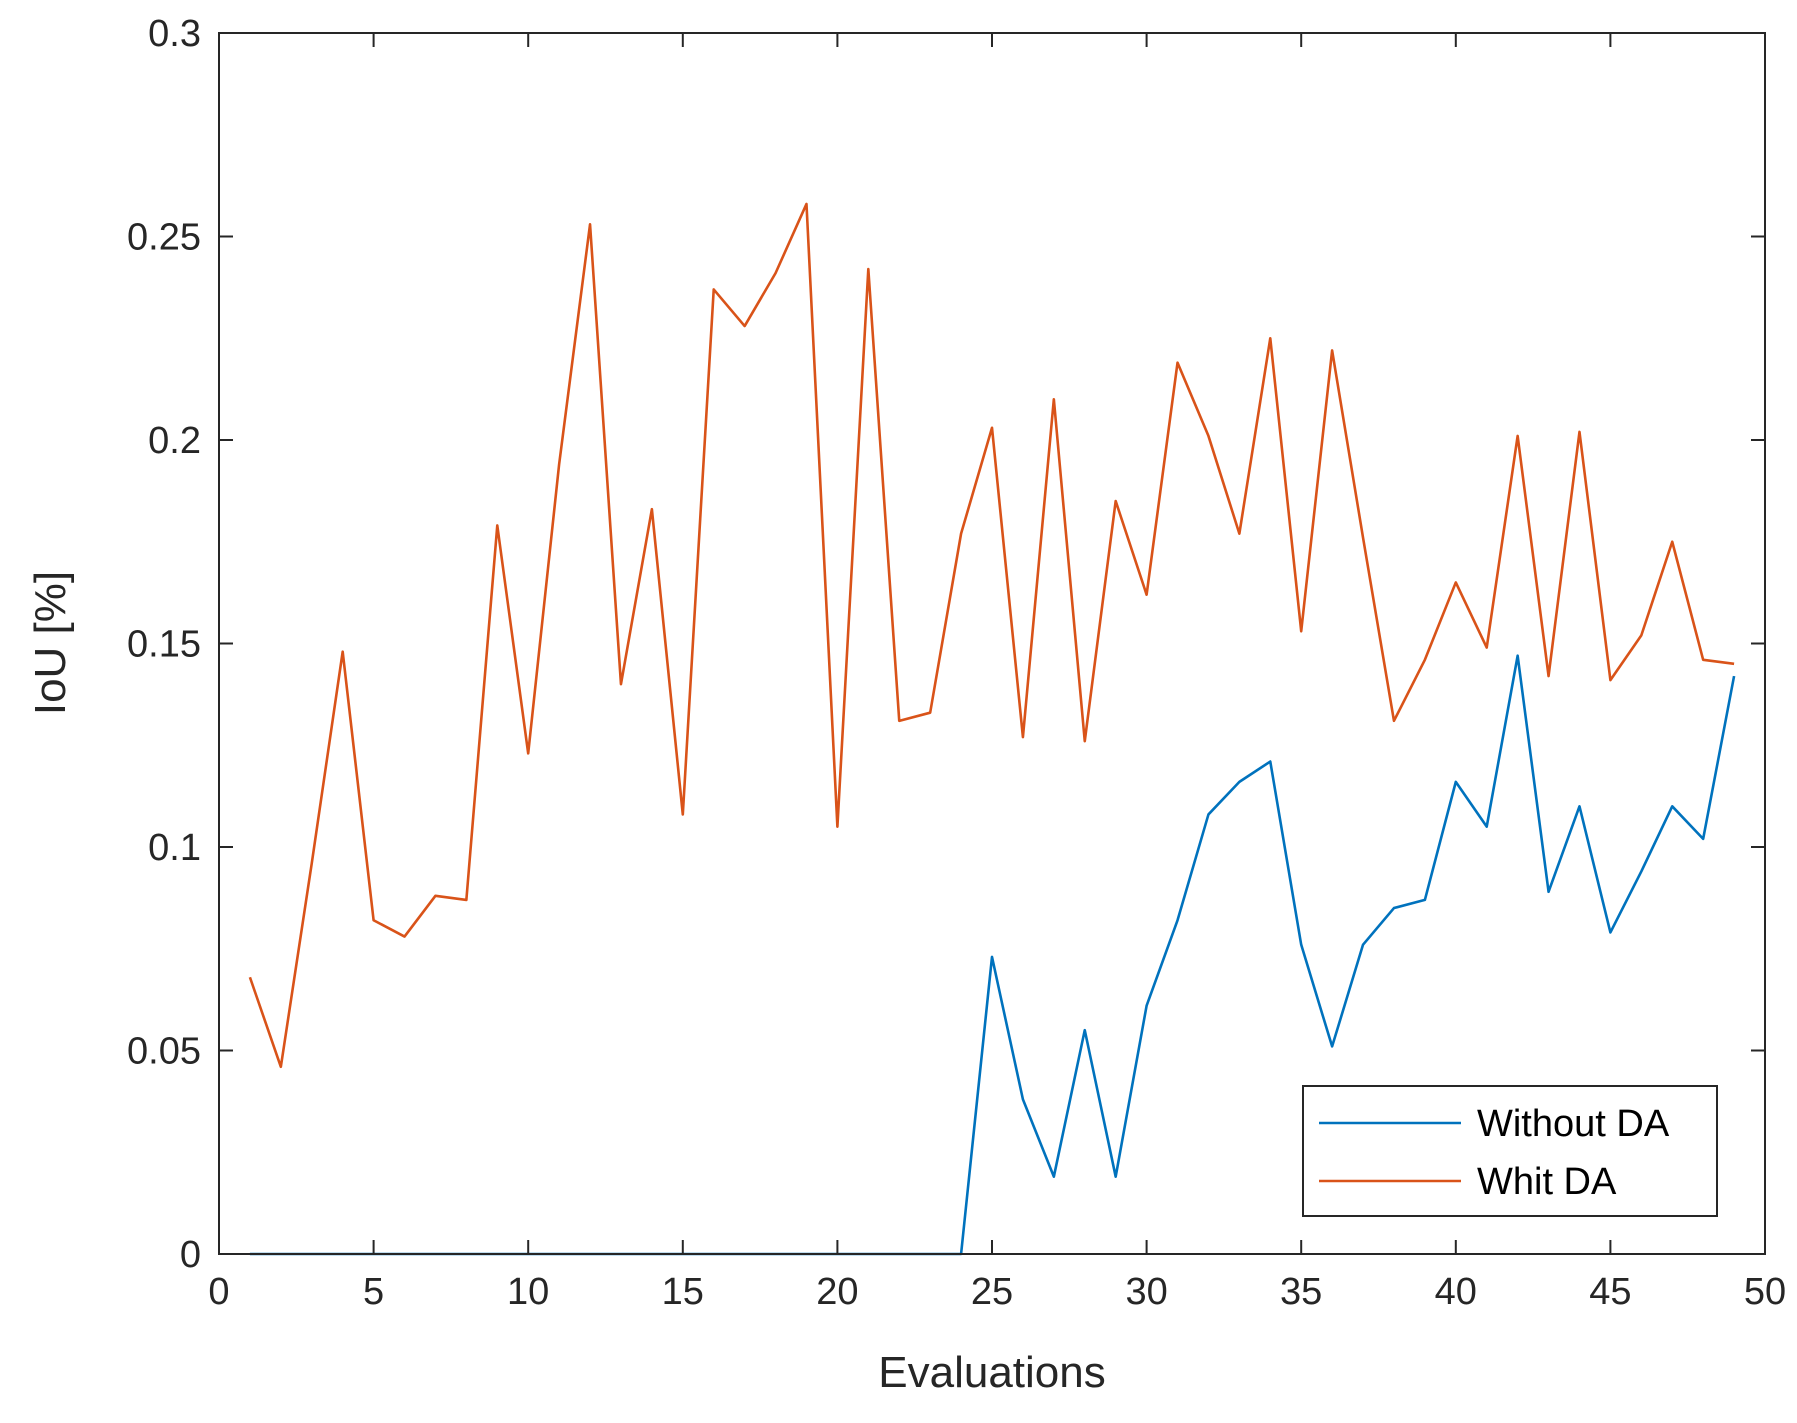 This screenshot has height=1423, width=1797. What do you see at coordinates (991, 1372) in the screenshot?
I see `x-axis-label: Evaluations` at bounding box center [991, 1372].